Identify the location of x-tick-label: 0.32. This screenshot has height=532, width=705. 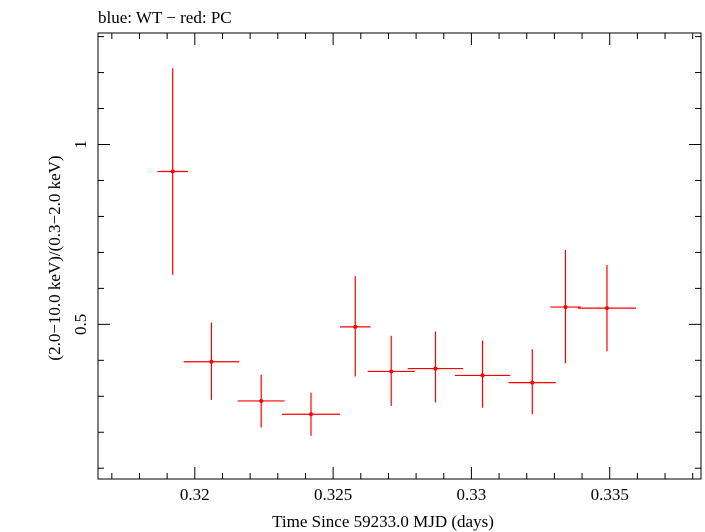
(195, 494).